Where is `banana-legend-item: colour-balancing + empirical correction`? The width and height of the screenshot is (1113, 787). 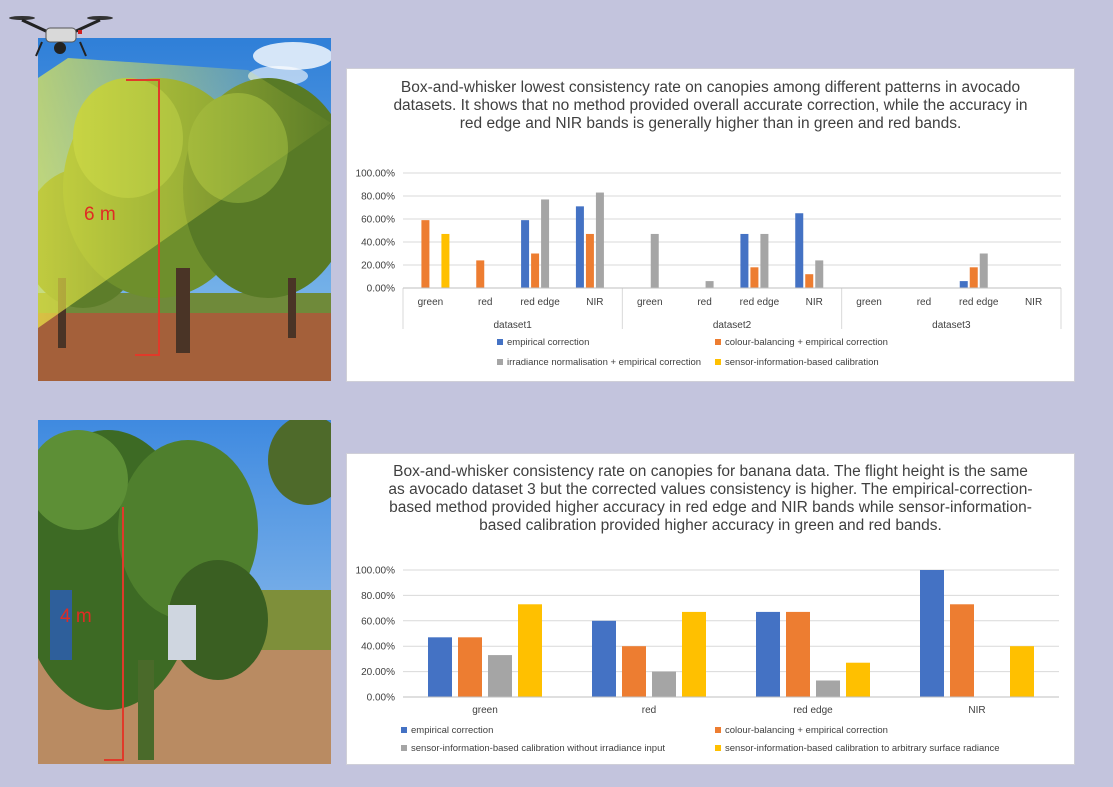
banana-legend-item: colour-balancing + empirical correction is located at coordinates (801, 730).